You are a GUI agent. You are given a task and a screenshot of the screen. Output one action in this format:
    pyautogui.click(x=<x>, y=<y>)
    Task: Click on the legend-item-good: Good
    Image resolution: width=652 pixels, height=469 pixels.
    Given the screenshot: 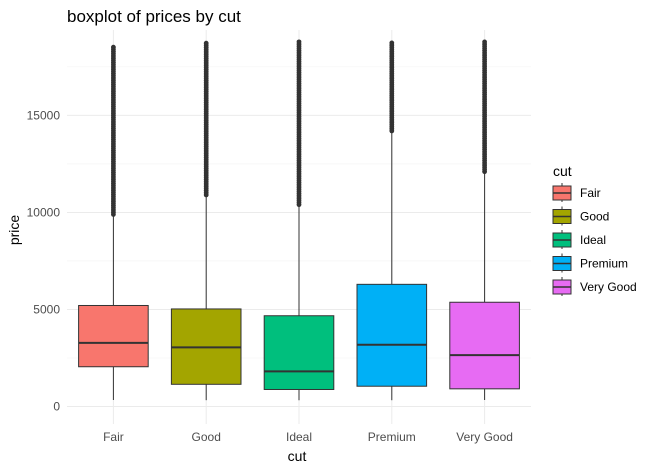 What is the action you would take?
    pyautogui.click(x=580, y=216)
    